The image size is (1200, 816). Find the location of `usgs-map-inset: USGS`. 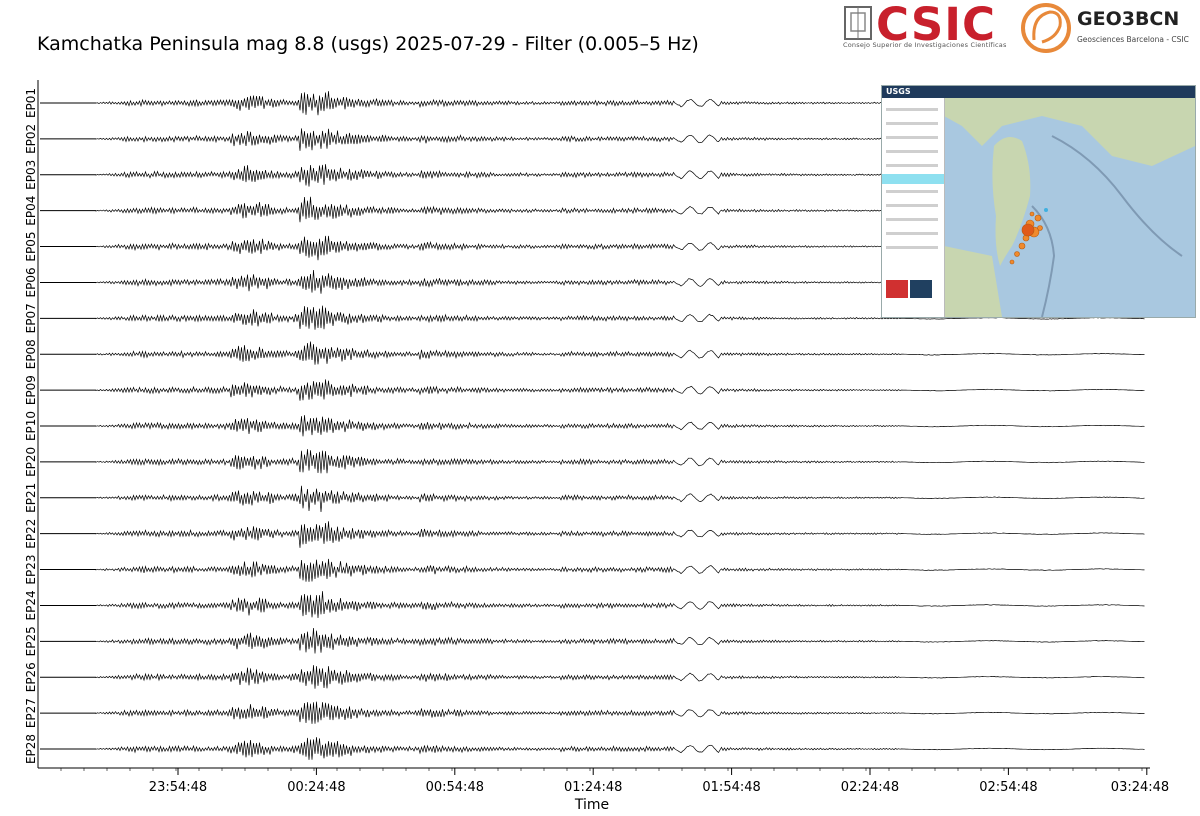

usgs-map-inset: USGS is located at coordinates (1038, 201).